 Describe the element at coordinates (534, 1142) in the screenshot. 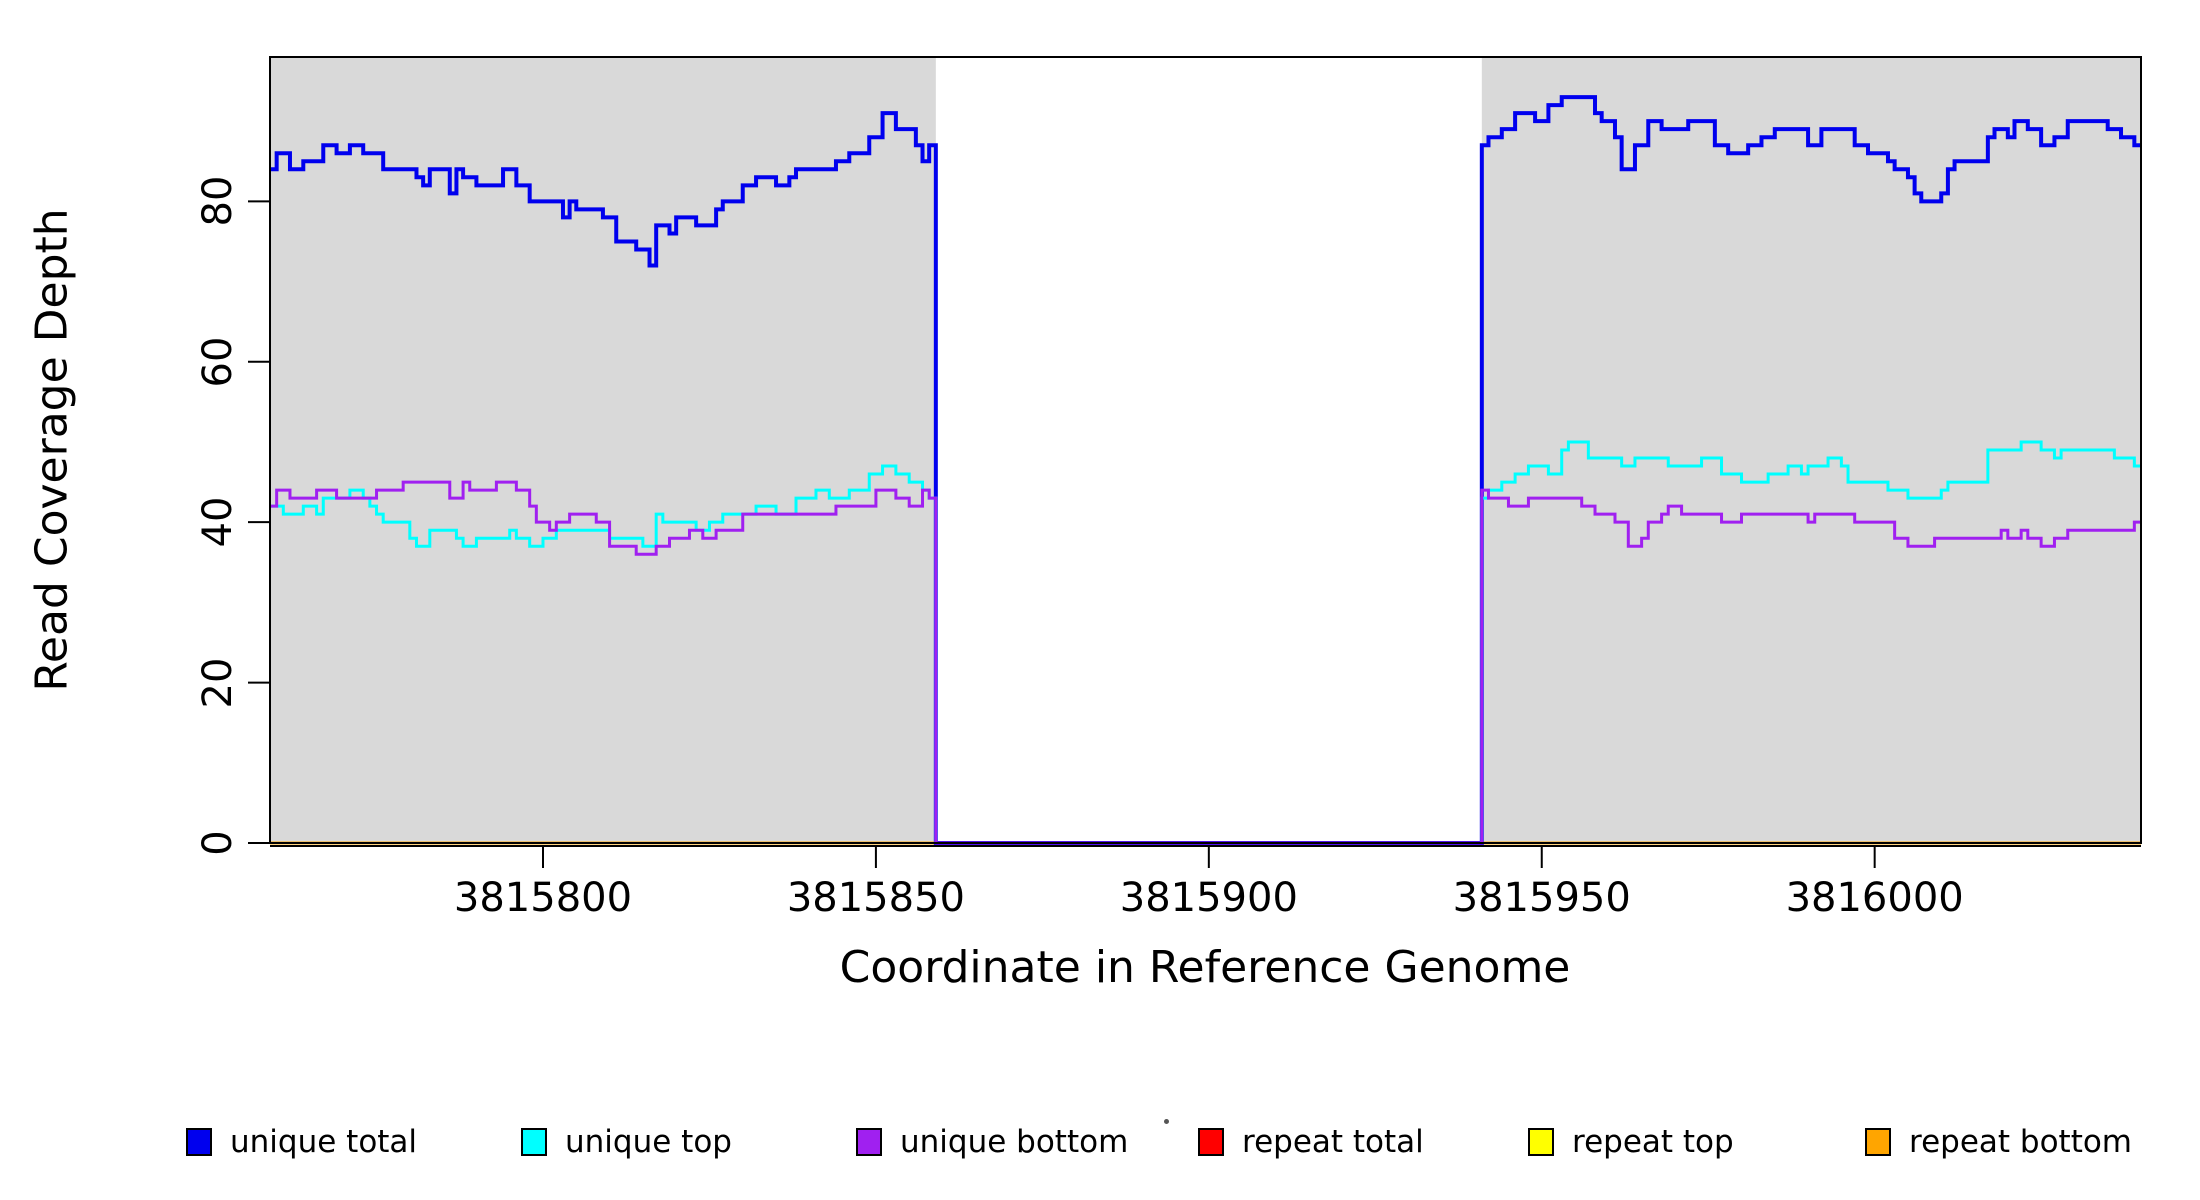

I see `unique-top-swatch-icon` at that location.